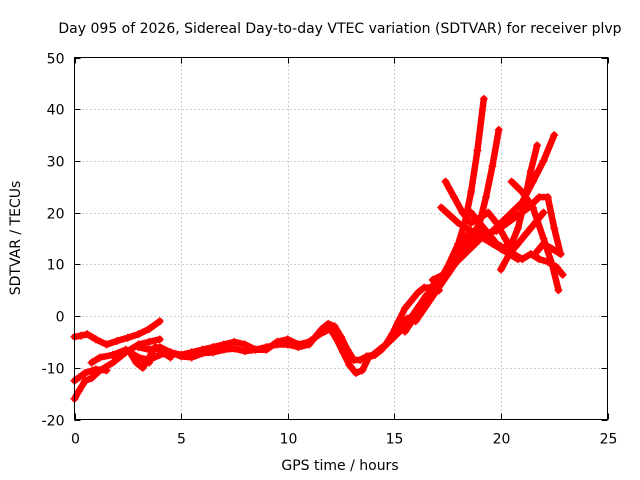 This screenshot has width=640, height=480. I want to click on y-tick-label-0: 0, so click(60, 318).